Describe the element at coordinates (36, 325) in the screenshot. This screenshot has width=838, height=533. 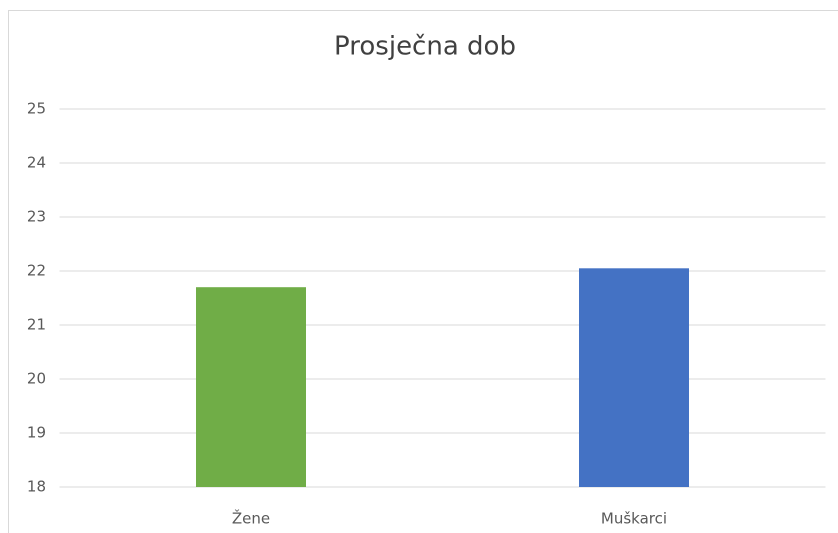
I see `y-tick-label: 21` at that location.